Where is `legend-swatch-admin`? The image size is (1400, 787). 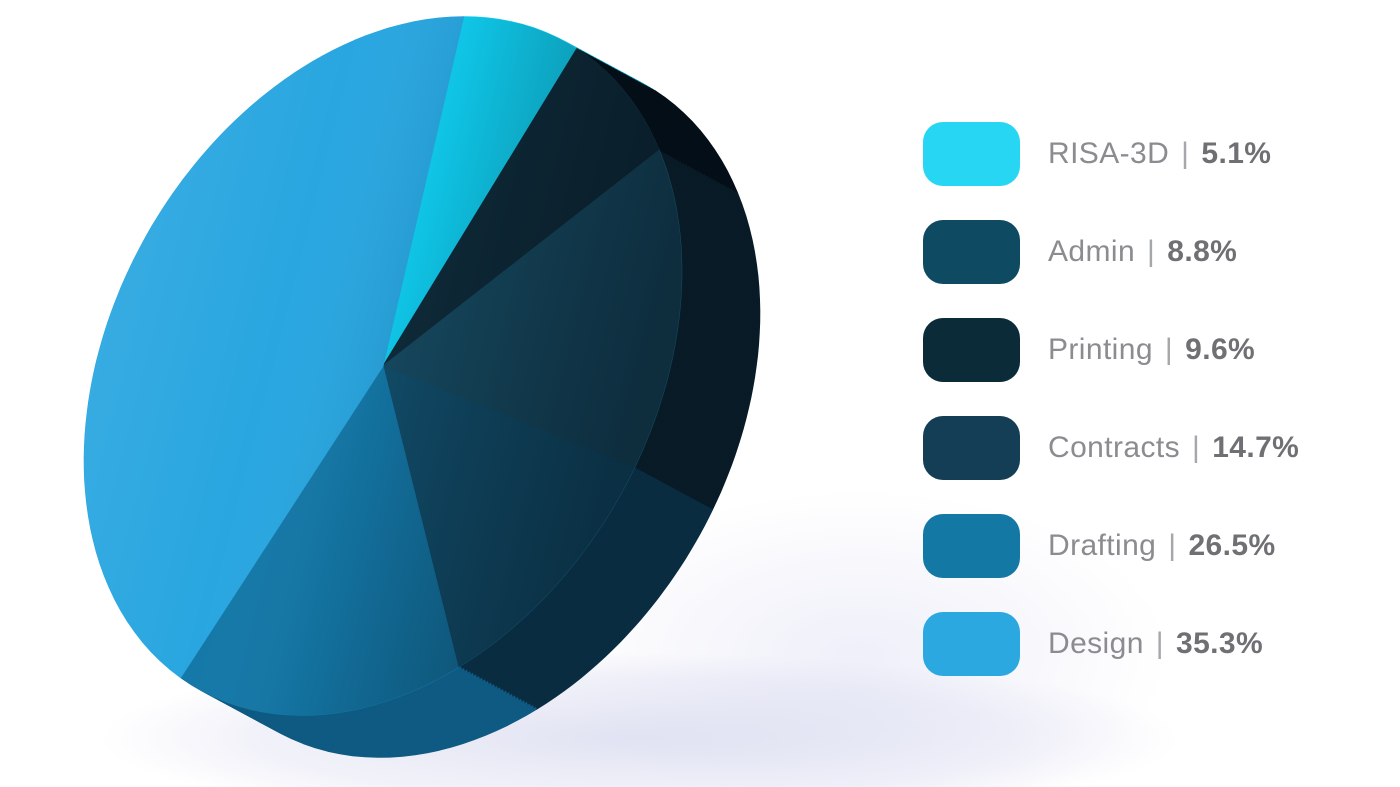
legend-swatch-admin is located at coordinates (971, 252).